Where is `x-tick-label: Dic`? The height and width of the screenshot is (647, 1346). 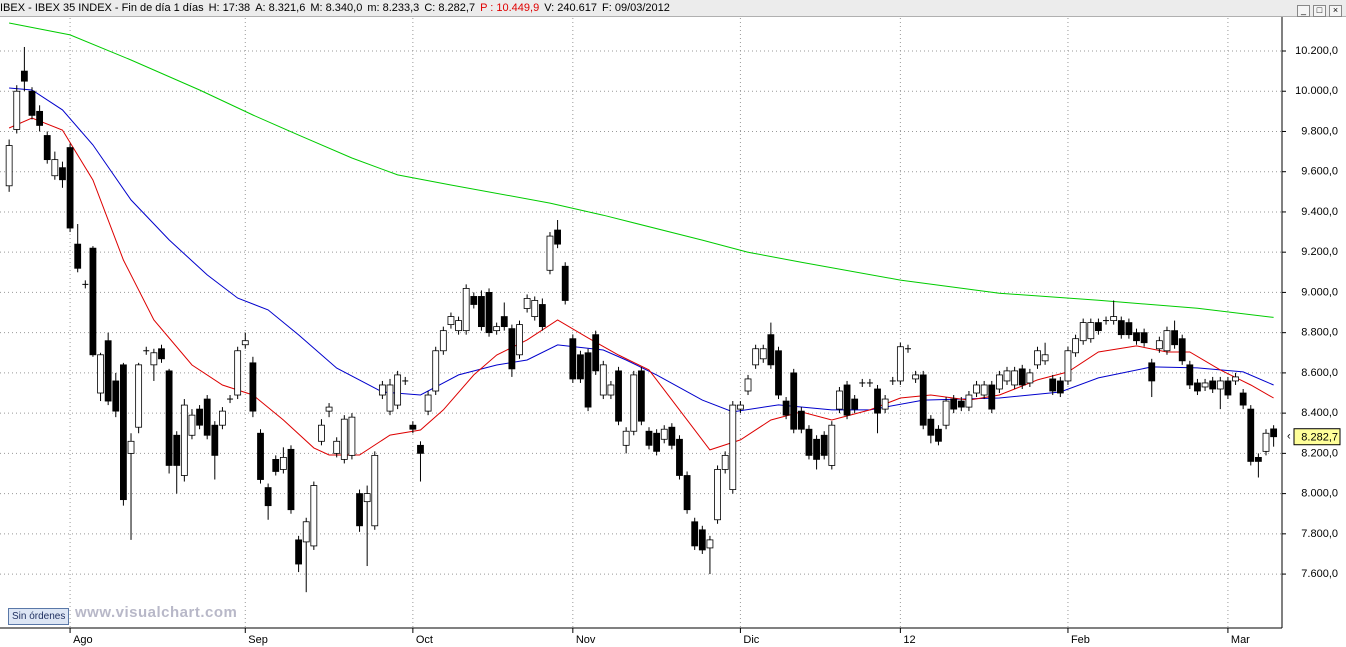 x-tick-label: Dic is located at coordinates (751, 640).